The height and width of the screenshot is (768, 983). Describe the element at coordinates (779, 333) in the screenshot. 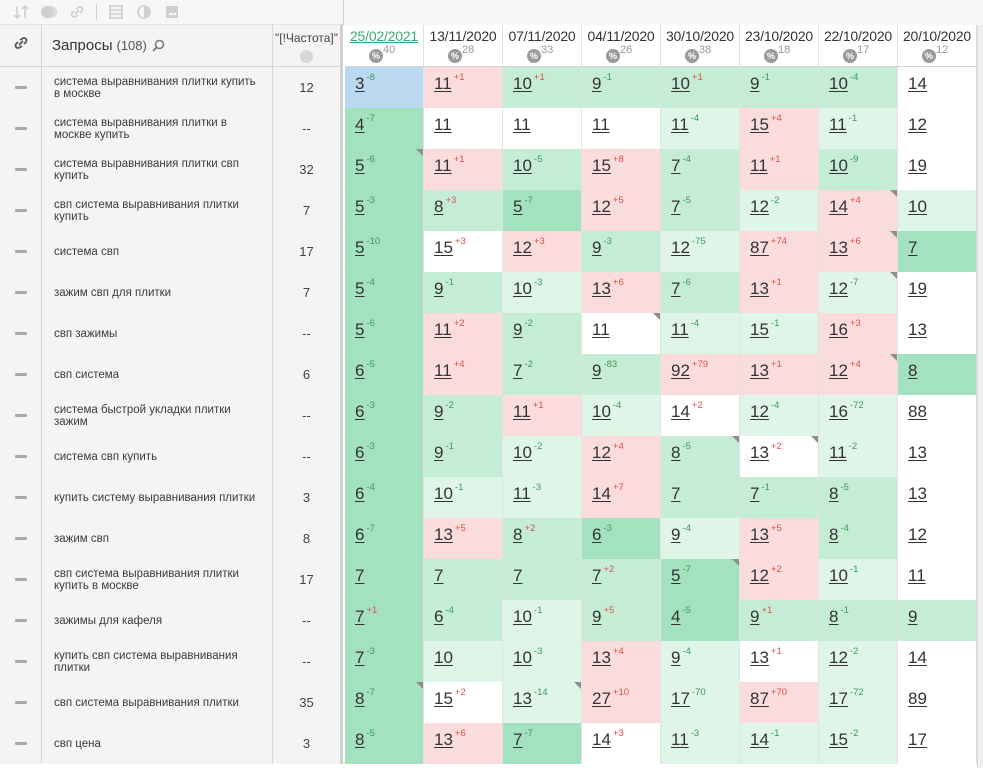

I see `position-cell: 15 -1` at that location.